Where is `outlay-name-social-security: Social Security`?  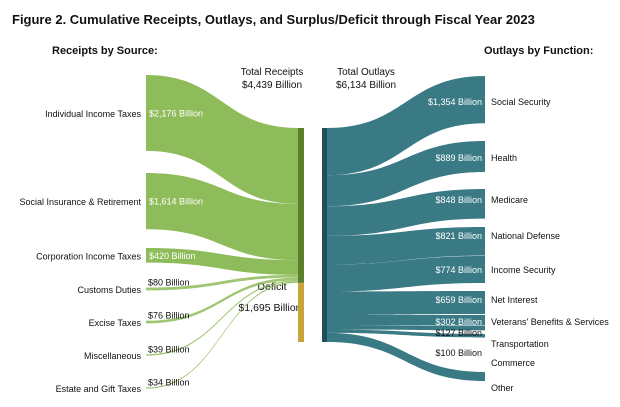 outlay-name-social-security: Social Security is located at coordinates (521, 102).